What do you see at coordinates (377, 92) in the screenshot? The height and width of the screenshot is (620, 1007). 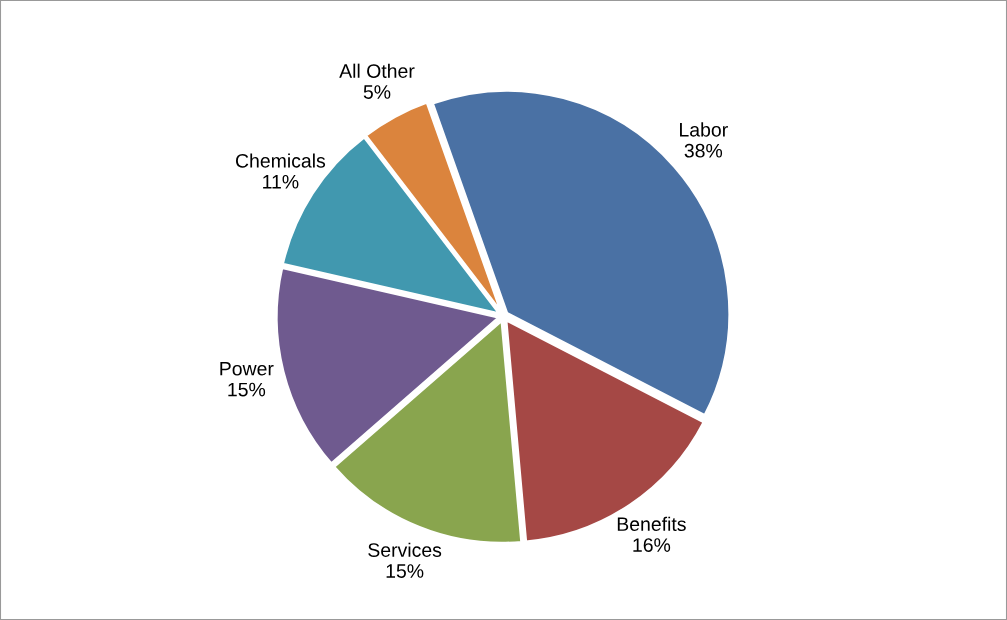 I see `data-label: 5%` at bounding box center [377, 92].